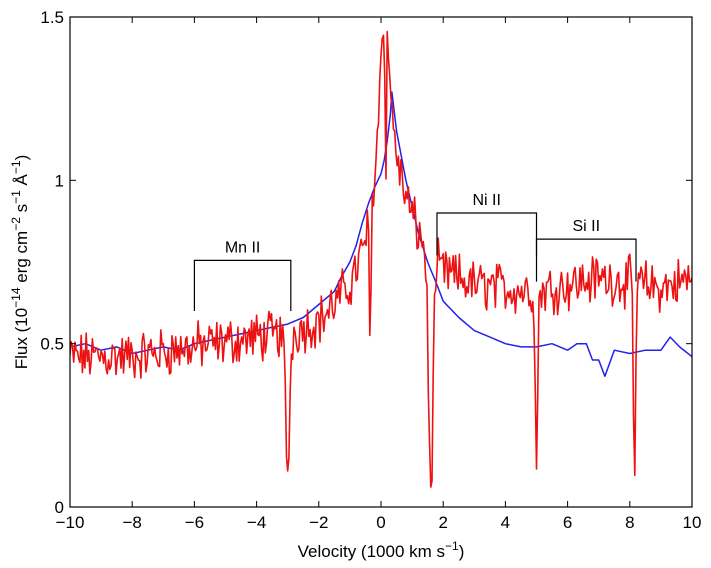 This screenshot has height=568, width=711. What do you see at coordinates (692, 522) in the screenshot?
I see `x-tick-label: 10` at bounding box center [692, 522].